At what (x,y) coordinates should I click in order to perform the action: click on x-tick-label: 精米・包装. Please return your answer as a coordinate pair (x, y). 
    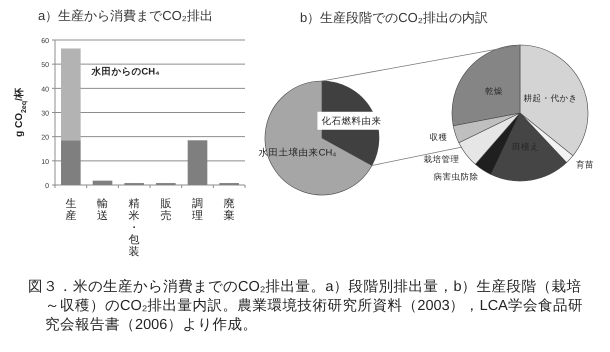
    Looking at the image, I should click on (134, 228).